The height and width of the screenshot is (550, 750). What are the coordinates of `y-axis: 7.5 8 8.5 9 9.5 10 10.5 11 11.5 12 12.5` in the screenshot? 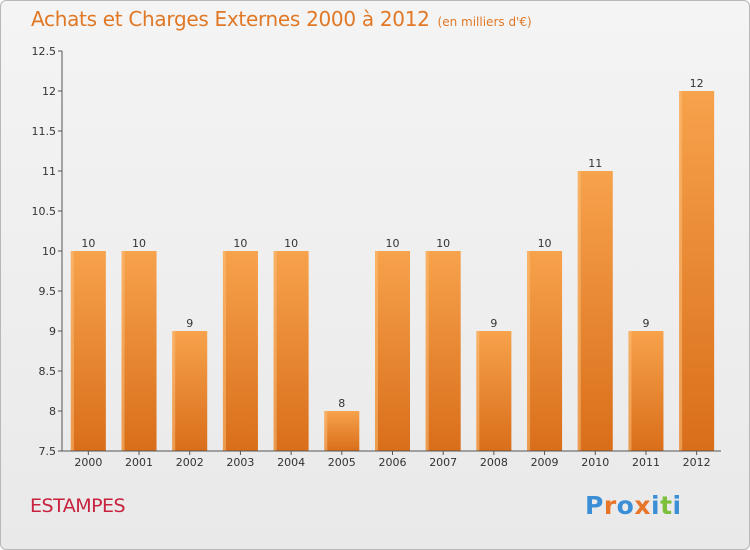 It's located at (47, 251).